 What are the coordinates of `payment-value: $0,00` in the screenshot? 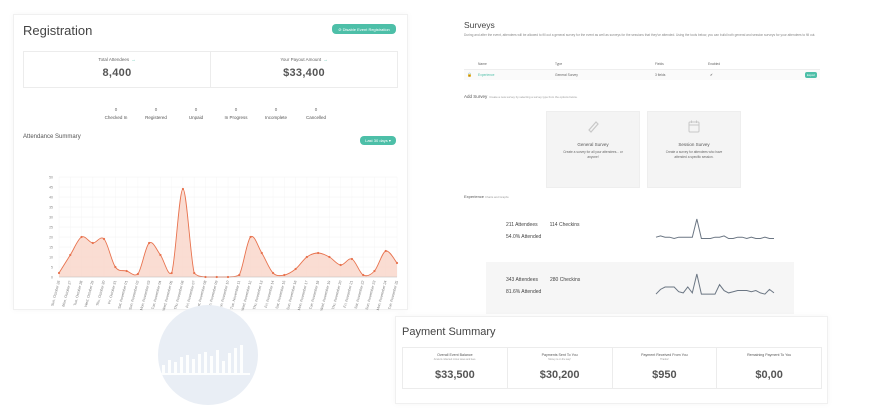 It's located at (769, 375).